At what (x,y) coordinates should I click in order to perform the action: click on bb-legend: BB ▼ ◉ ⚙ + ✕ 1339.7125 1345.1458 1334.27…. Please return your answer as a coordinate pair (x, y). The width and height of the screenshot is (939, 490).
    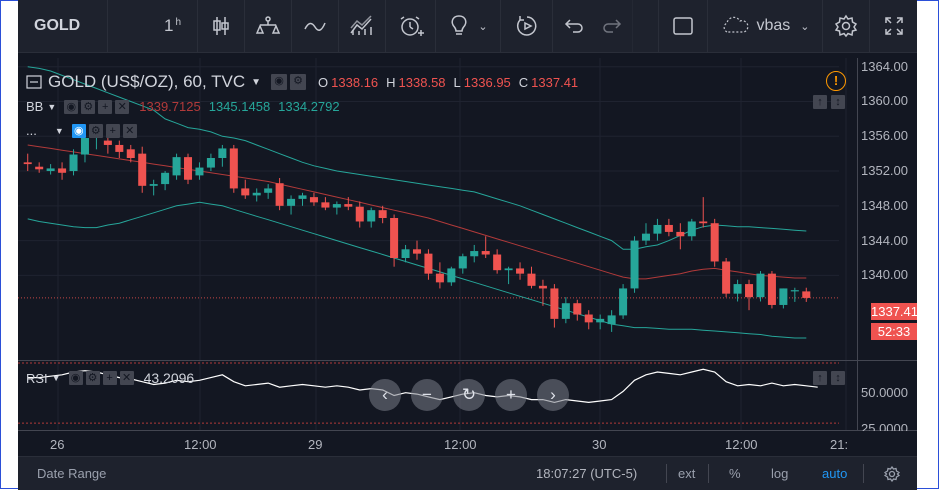
    Looking at the image, I should click on (183, 106).